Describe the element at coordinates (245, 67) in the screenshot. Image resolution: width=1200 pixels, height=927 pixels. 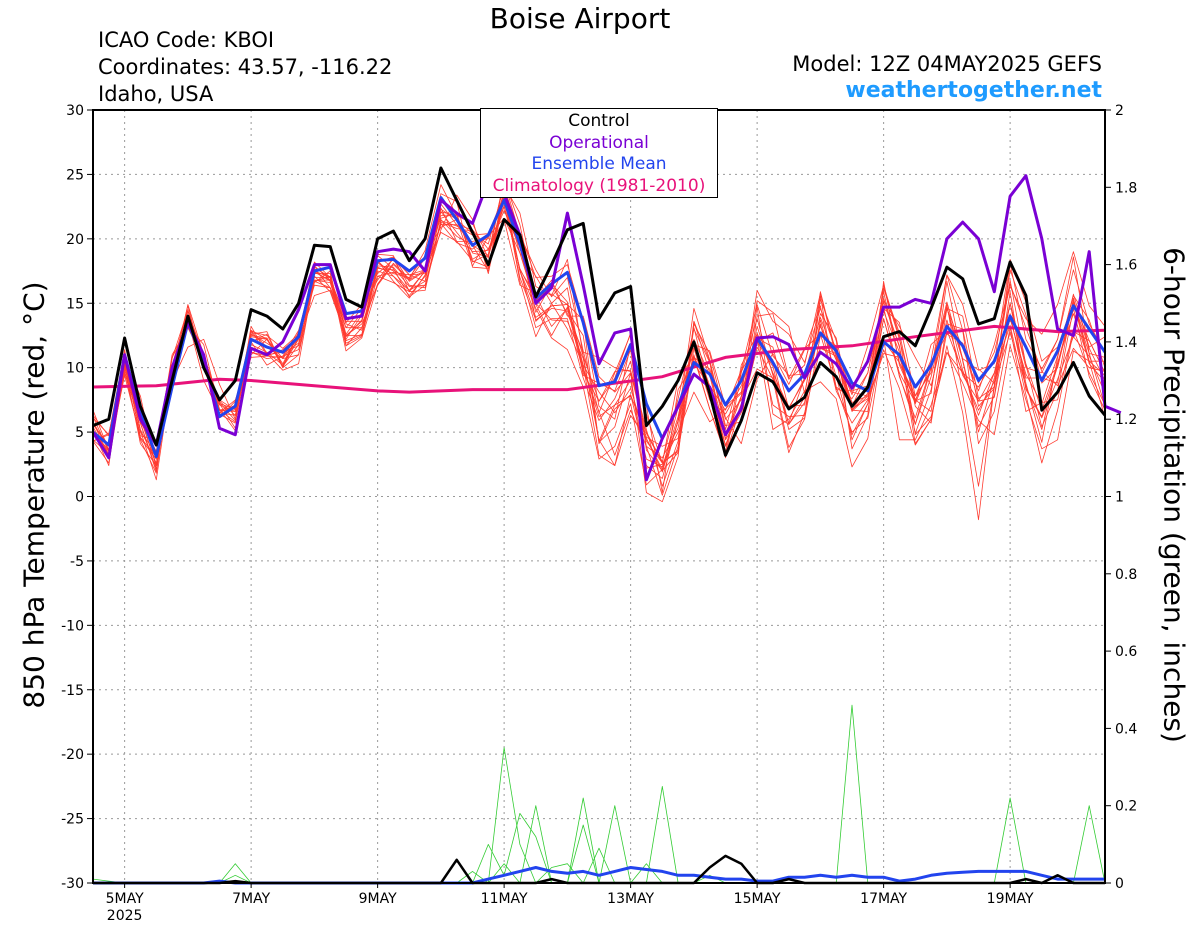
I see `coordinates: Coordinates: 43.57, -116.22` at that location.